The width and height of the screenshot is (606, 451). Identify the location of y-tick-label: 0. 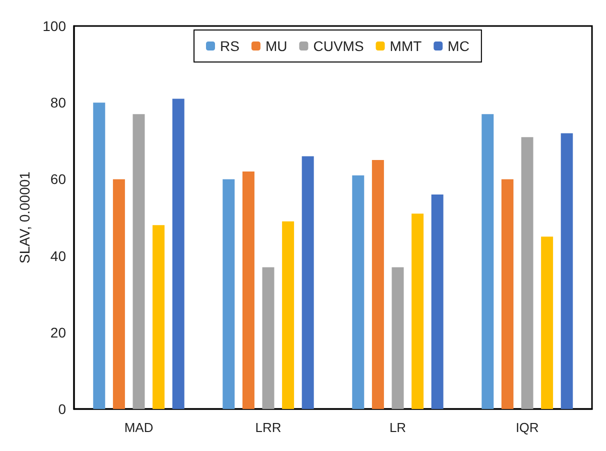
(62, 409).